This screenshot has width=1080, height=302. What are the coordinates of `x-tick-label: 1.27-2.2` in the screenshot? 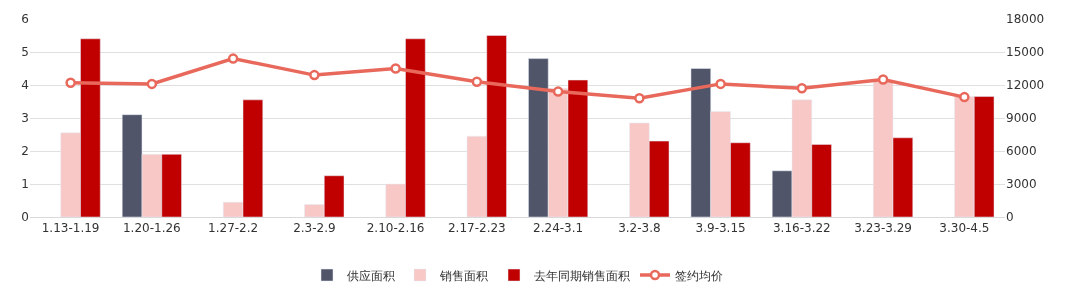 It's located at (233, 228).